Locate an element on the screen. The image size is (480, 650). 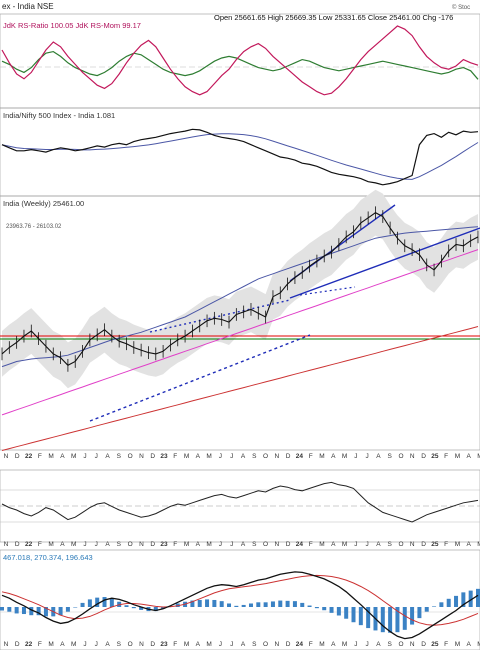
rsi-panel-frame is located at coordinates (240, 506).